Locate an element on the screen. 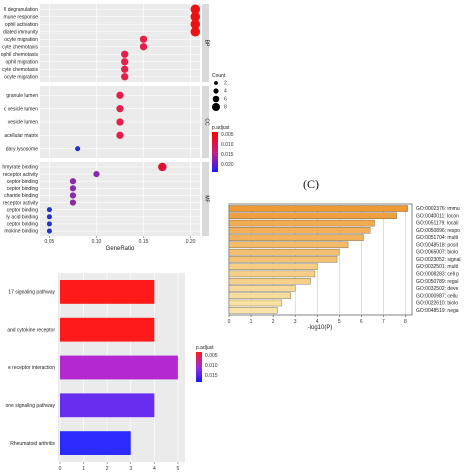  x-tick-label: 3 is located at coordinates (130, 469).